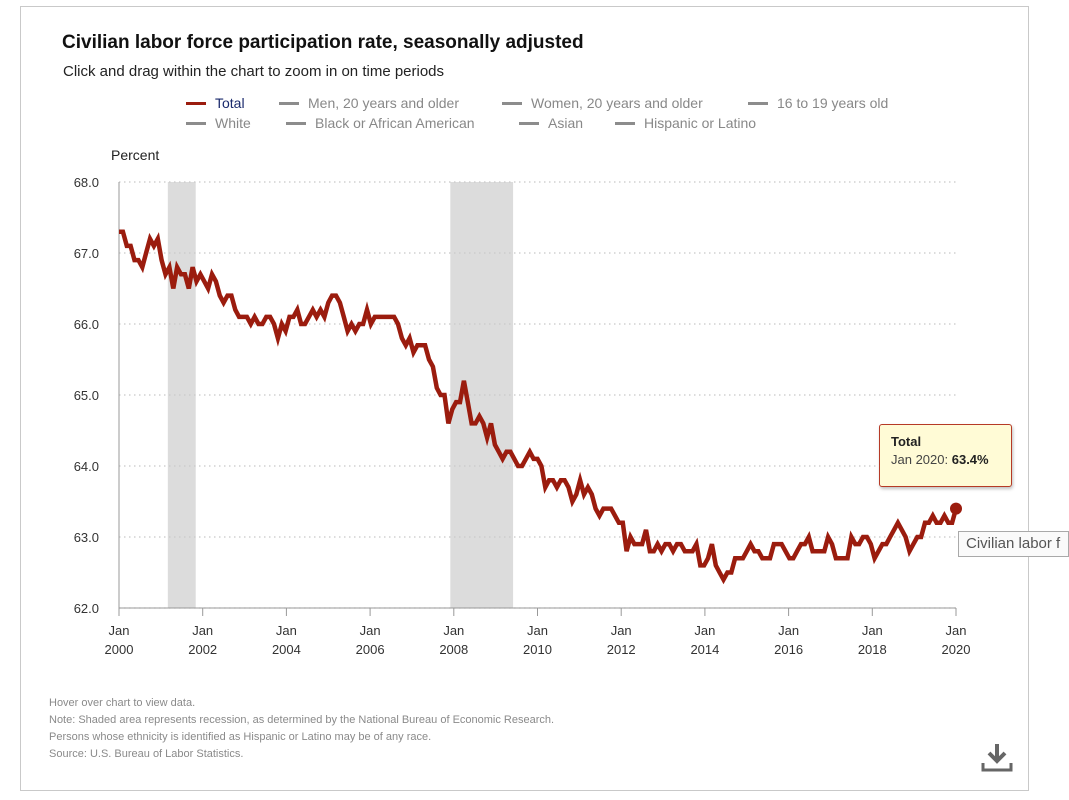 This screenshot has height=800, width=1069. What do you see at coordinates (230, 103) in the screenshot?
I see `legend-label: Total` at bounding box center [230, 103].